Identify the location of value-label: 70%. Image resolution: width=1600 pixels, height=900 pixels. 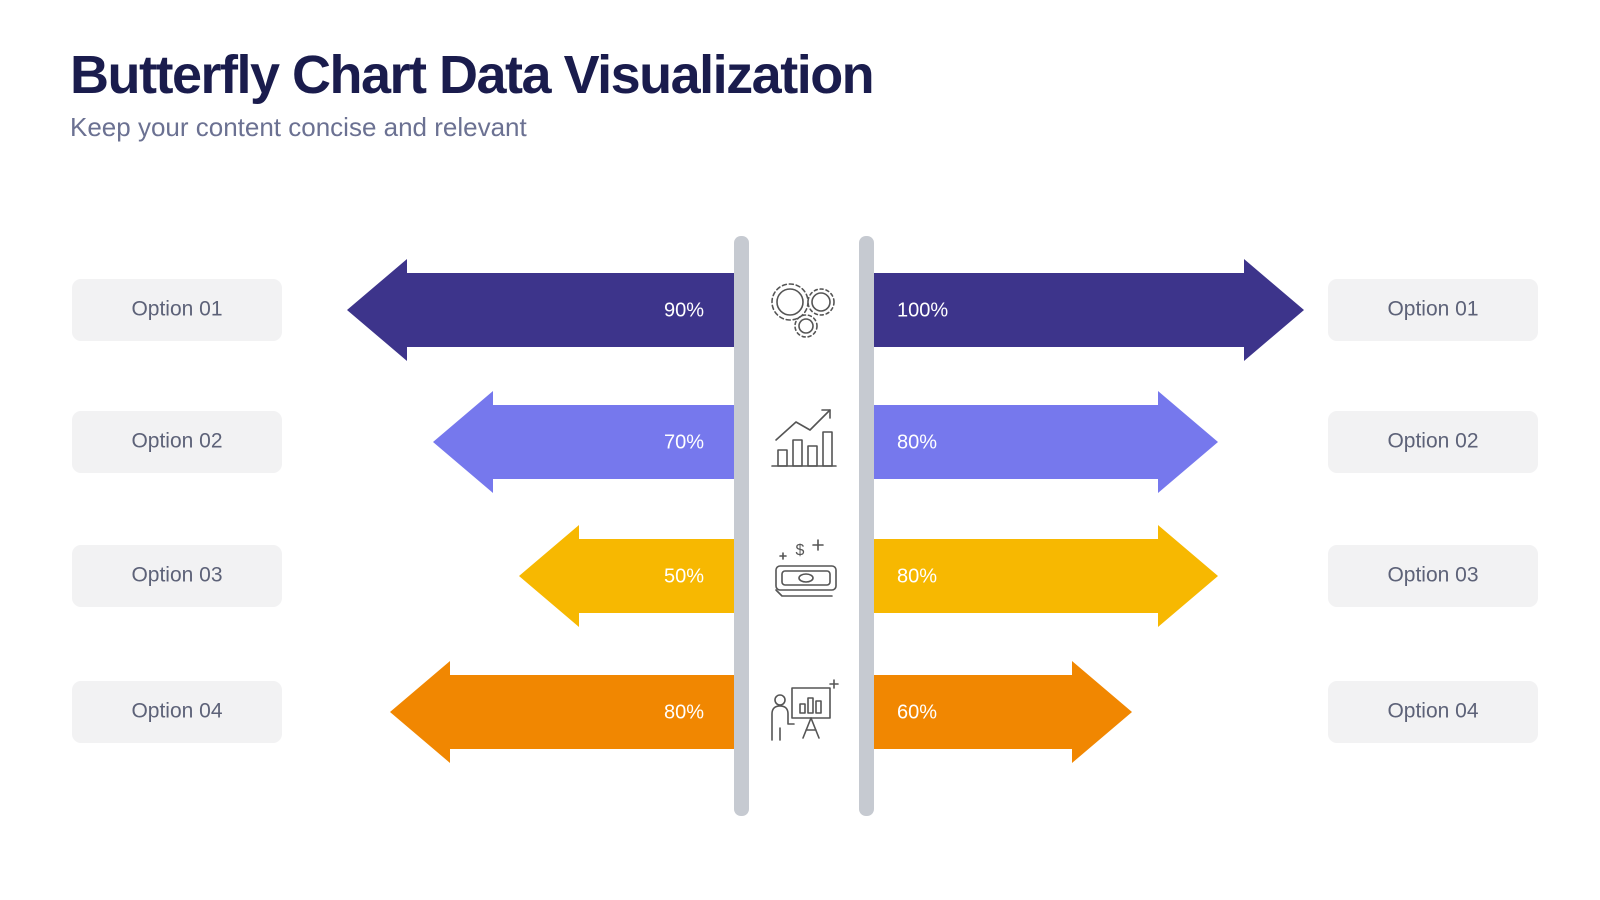
(684, 442).